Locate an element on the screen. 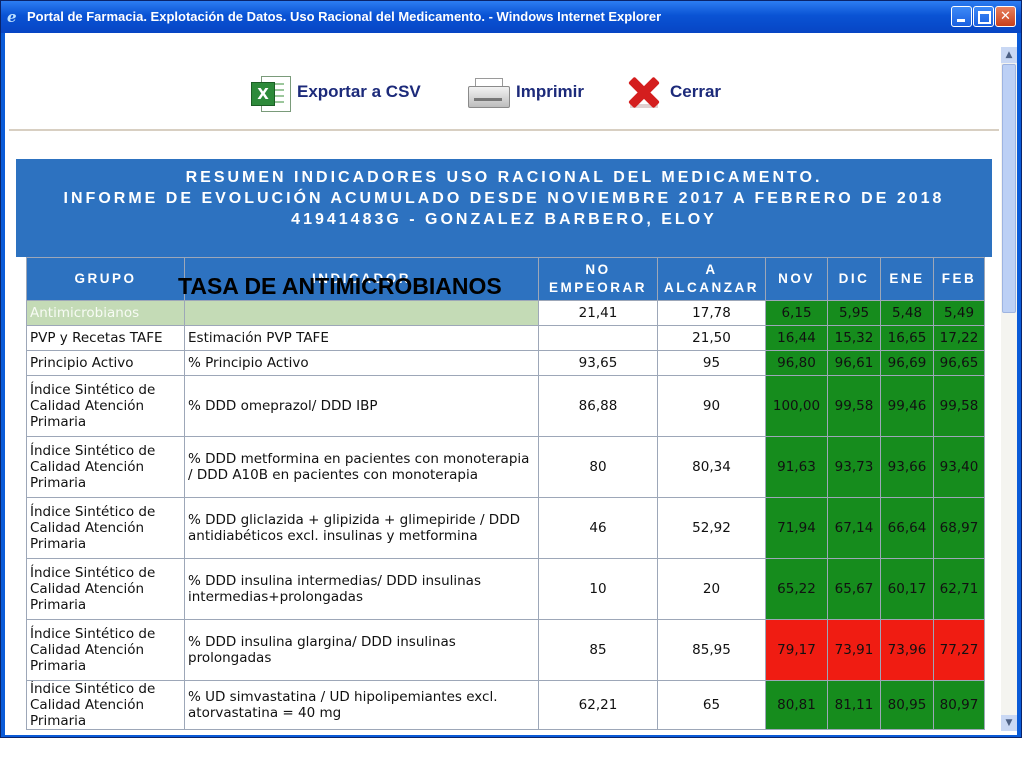 The image size is (1024, 768). printer-icon is located at coordinates (488, 92).